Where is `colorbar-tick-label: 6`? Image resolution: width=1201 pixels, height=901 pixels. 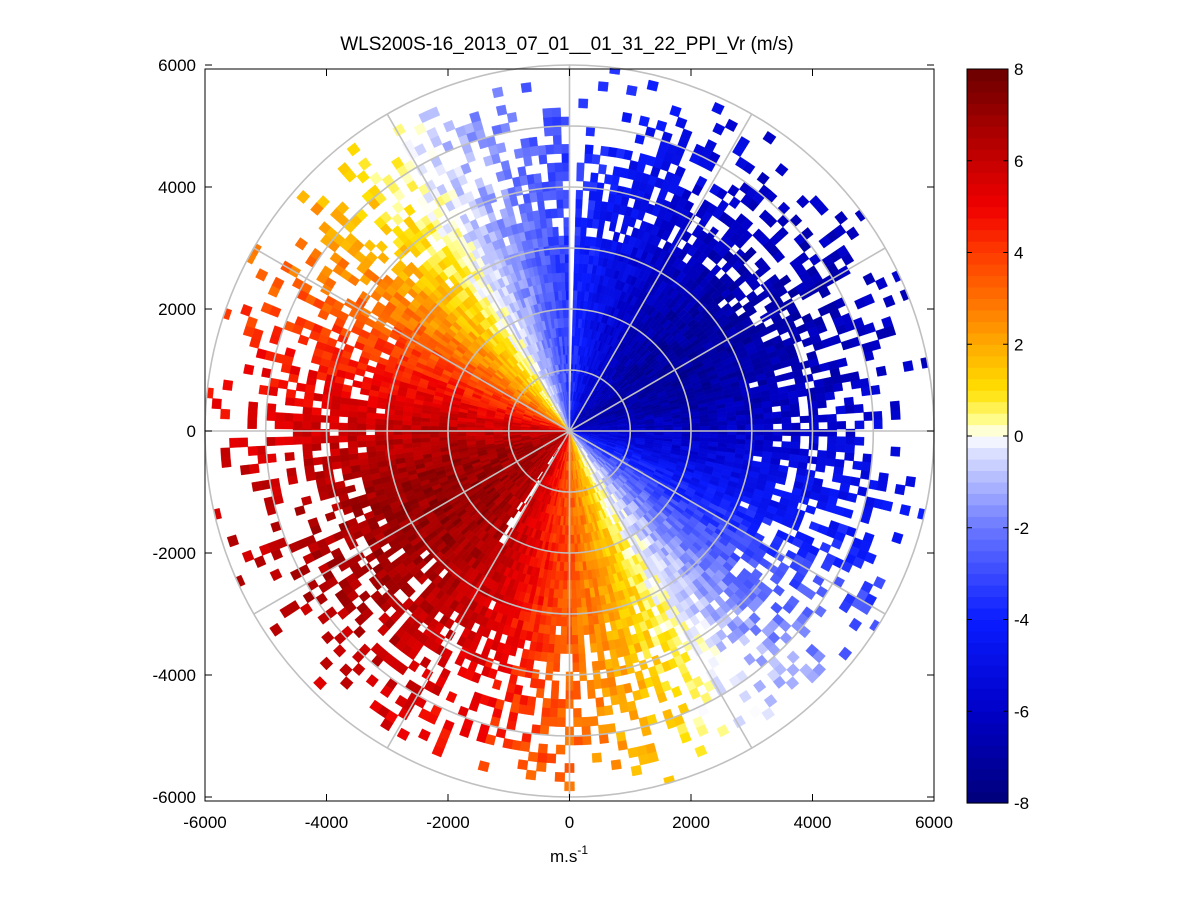 colorbar-tick-label: 6 is located at coordinates (1018, 161).